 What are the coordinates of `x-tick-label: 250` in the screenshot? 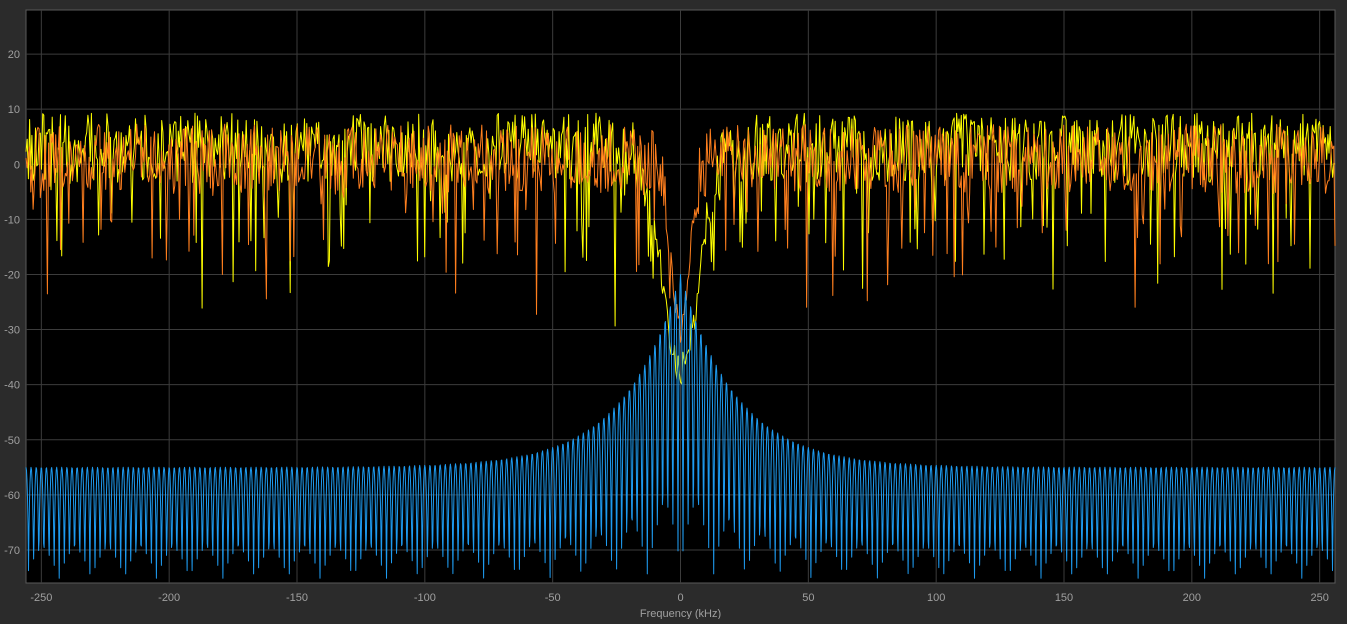 It's located at (1319, 598).